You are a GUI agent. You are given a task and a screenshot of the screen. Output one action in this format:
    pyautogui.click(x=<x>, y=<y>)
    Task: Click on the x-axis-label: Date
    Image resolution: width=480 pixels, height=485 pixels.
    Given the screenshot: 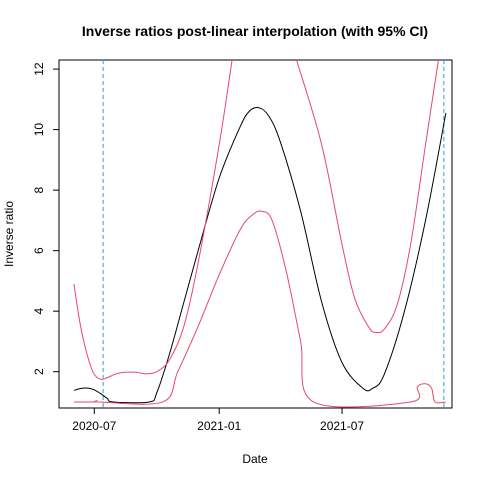 What is the action you would take?
    pyautogui.click(x=255, y=459)
    